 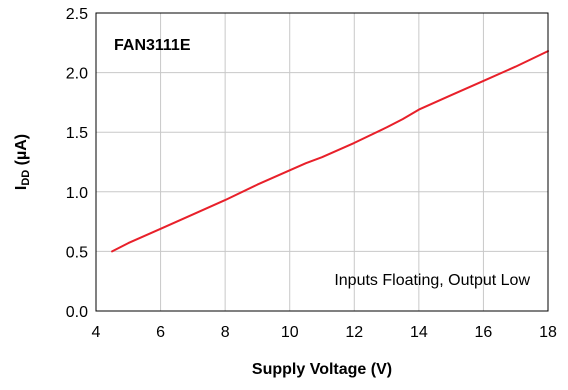 I want to click on x-tick-label: 6, so click(x=160, y=332).